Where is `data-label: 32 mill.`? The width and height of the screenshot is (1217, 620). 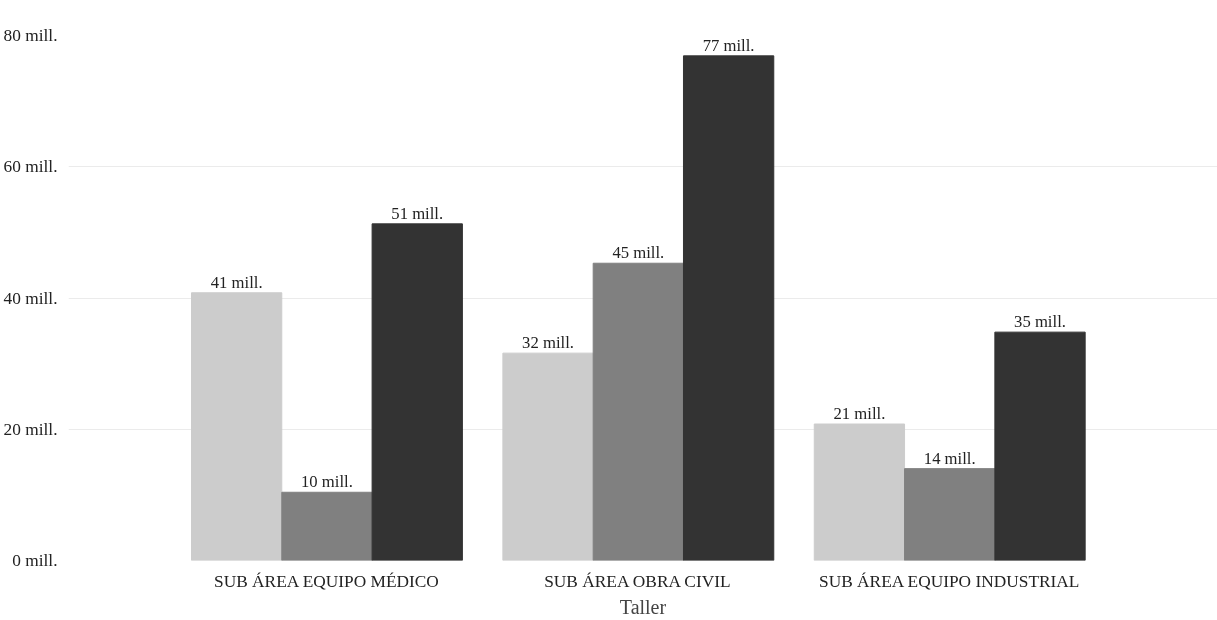 data-label: 32 mill. is located at coordinates (548, 343).